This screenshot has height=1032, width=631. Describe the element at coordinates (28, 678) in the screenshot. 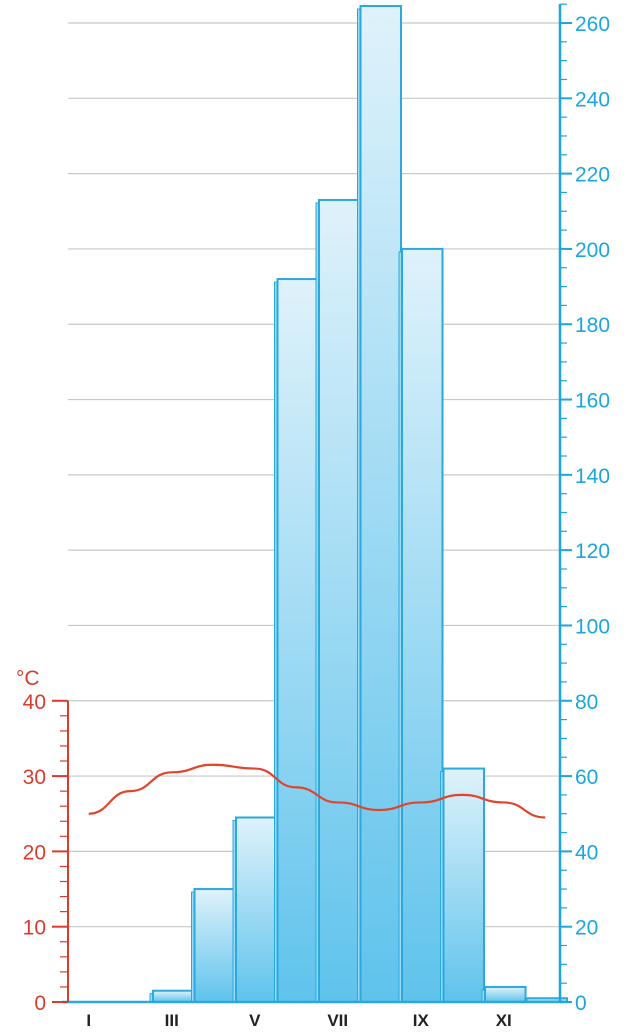

I see `left-axis-unit: °C` at that location.